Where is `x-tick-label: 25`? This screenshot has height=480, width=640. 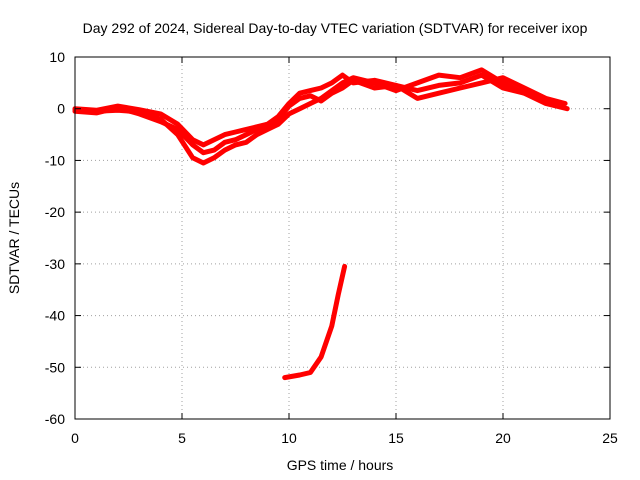
x-tick-label: 25 is located at coordinates (610, 438).